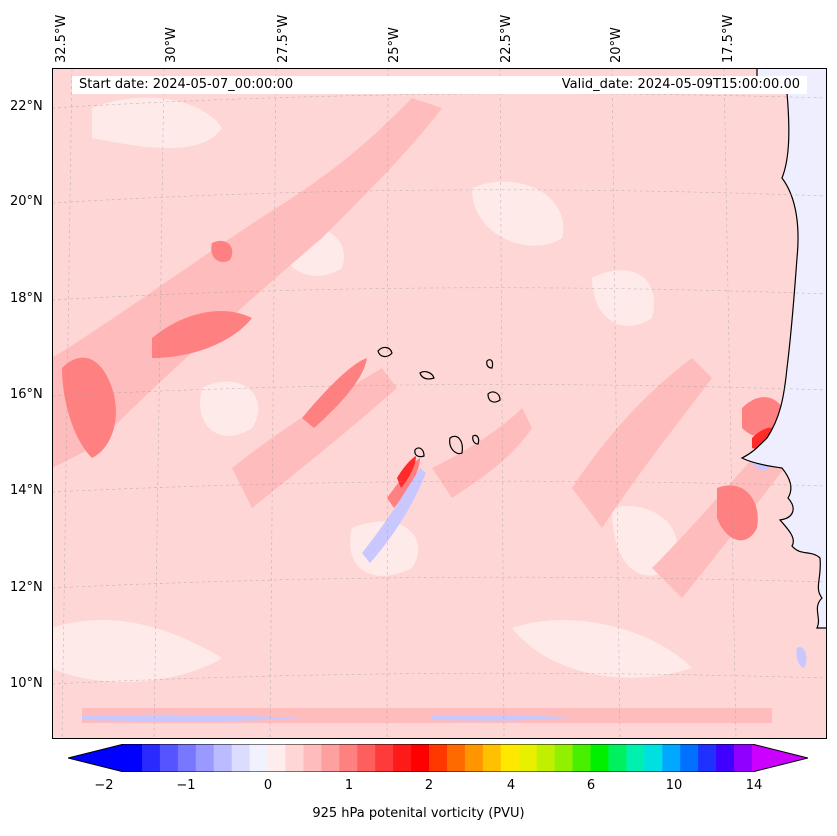 Image resolution: width=837 pixels, height=836 pixels. I want to click on colorbar-label: 925 hPa potenital vorticity (PVU), so click(418, 813).